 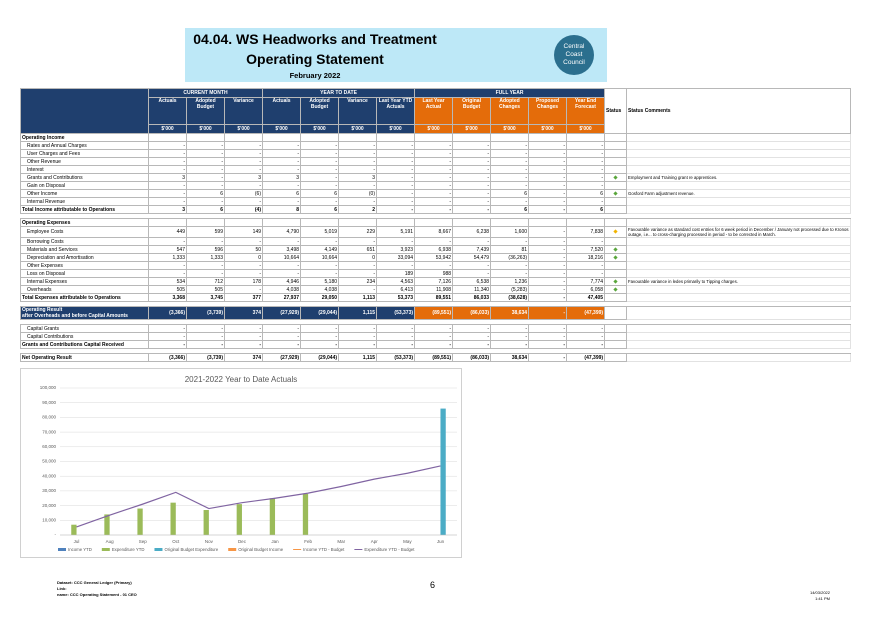 What do you see at coordinates (205, 281) in the screenshot?
I see `value-cell: 712` at bounding box center [205, 281].